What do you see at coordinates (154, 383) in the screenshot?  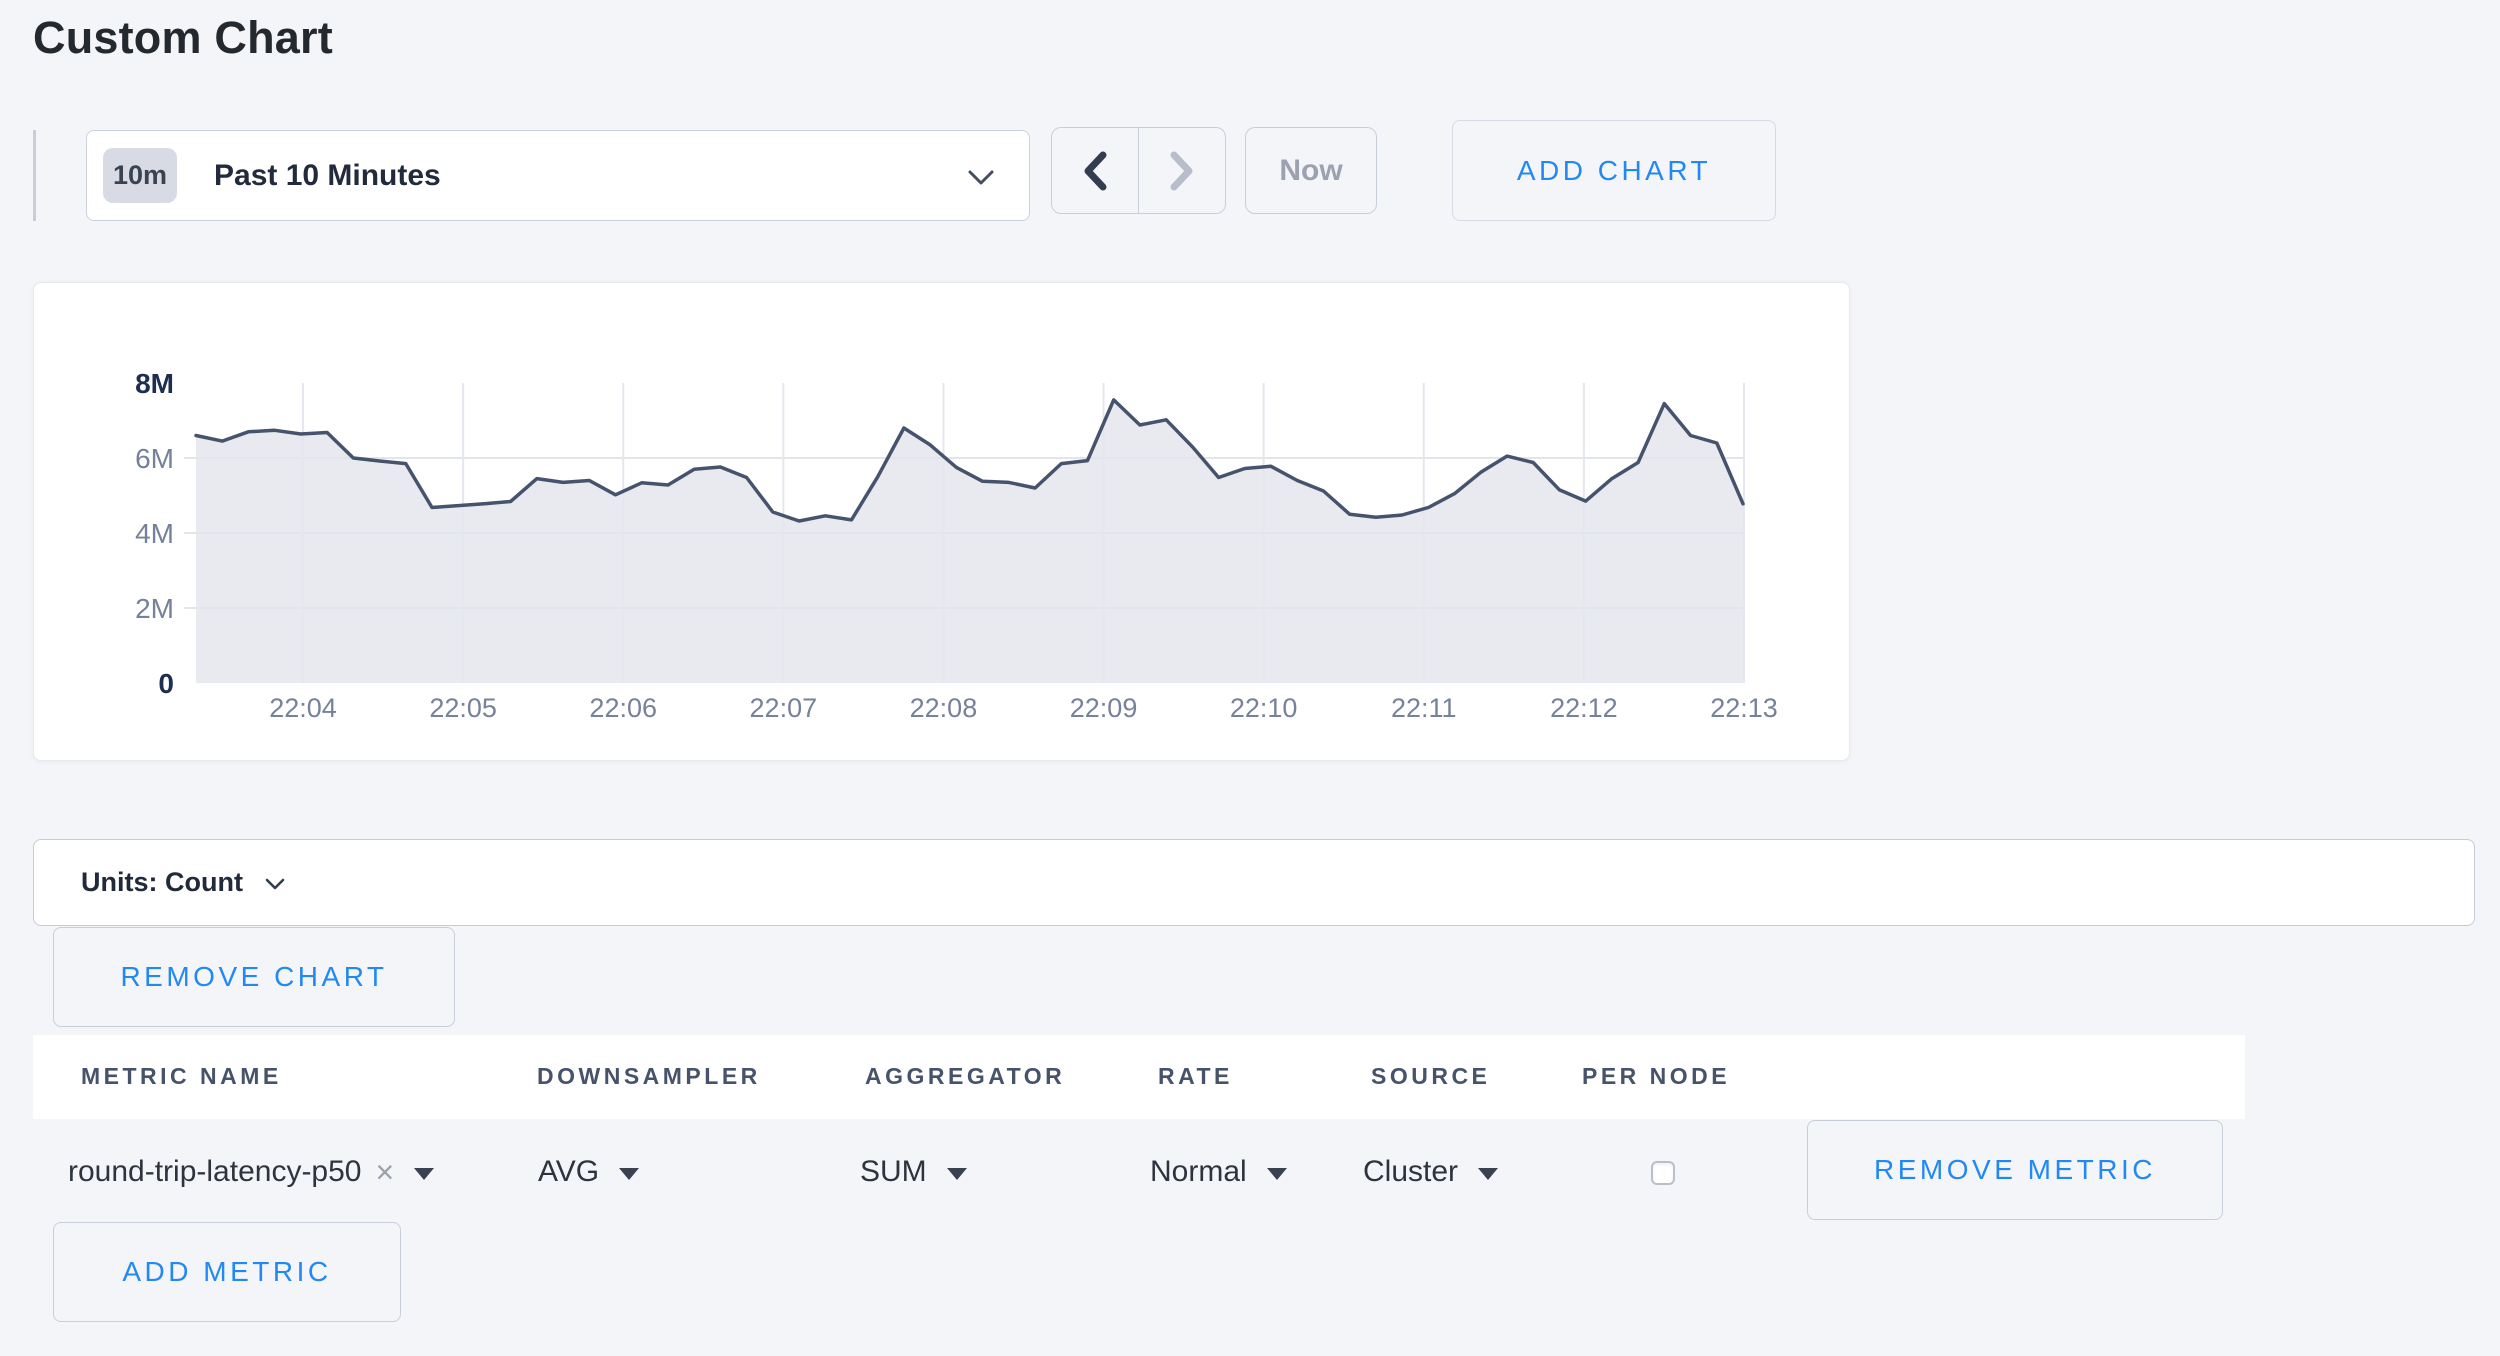 I see `svg-text: 8M` at bounding box center [154, 383].